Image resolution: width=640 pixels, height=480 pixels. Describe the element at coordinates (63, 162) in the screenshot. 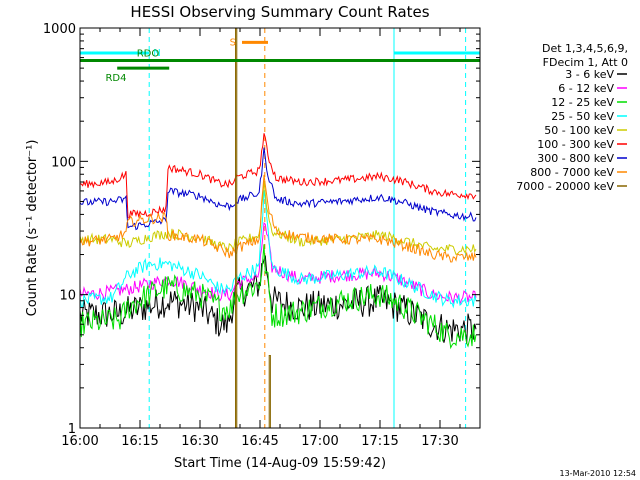

I see `y-tick-label: 100` at that location.